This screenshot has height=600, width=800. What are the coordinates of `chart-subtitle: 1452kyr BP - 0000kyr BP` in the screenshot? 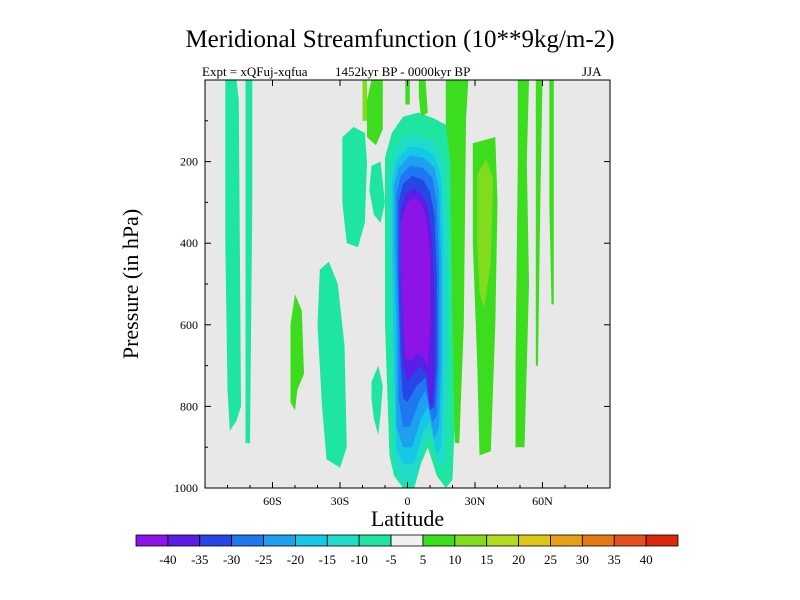 It's located at (403, 71).